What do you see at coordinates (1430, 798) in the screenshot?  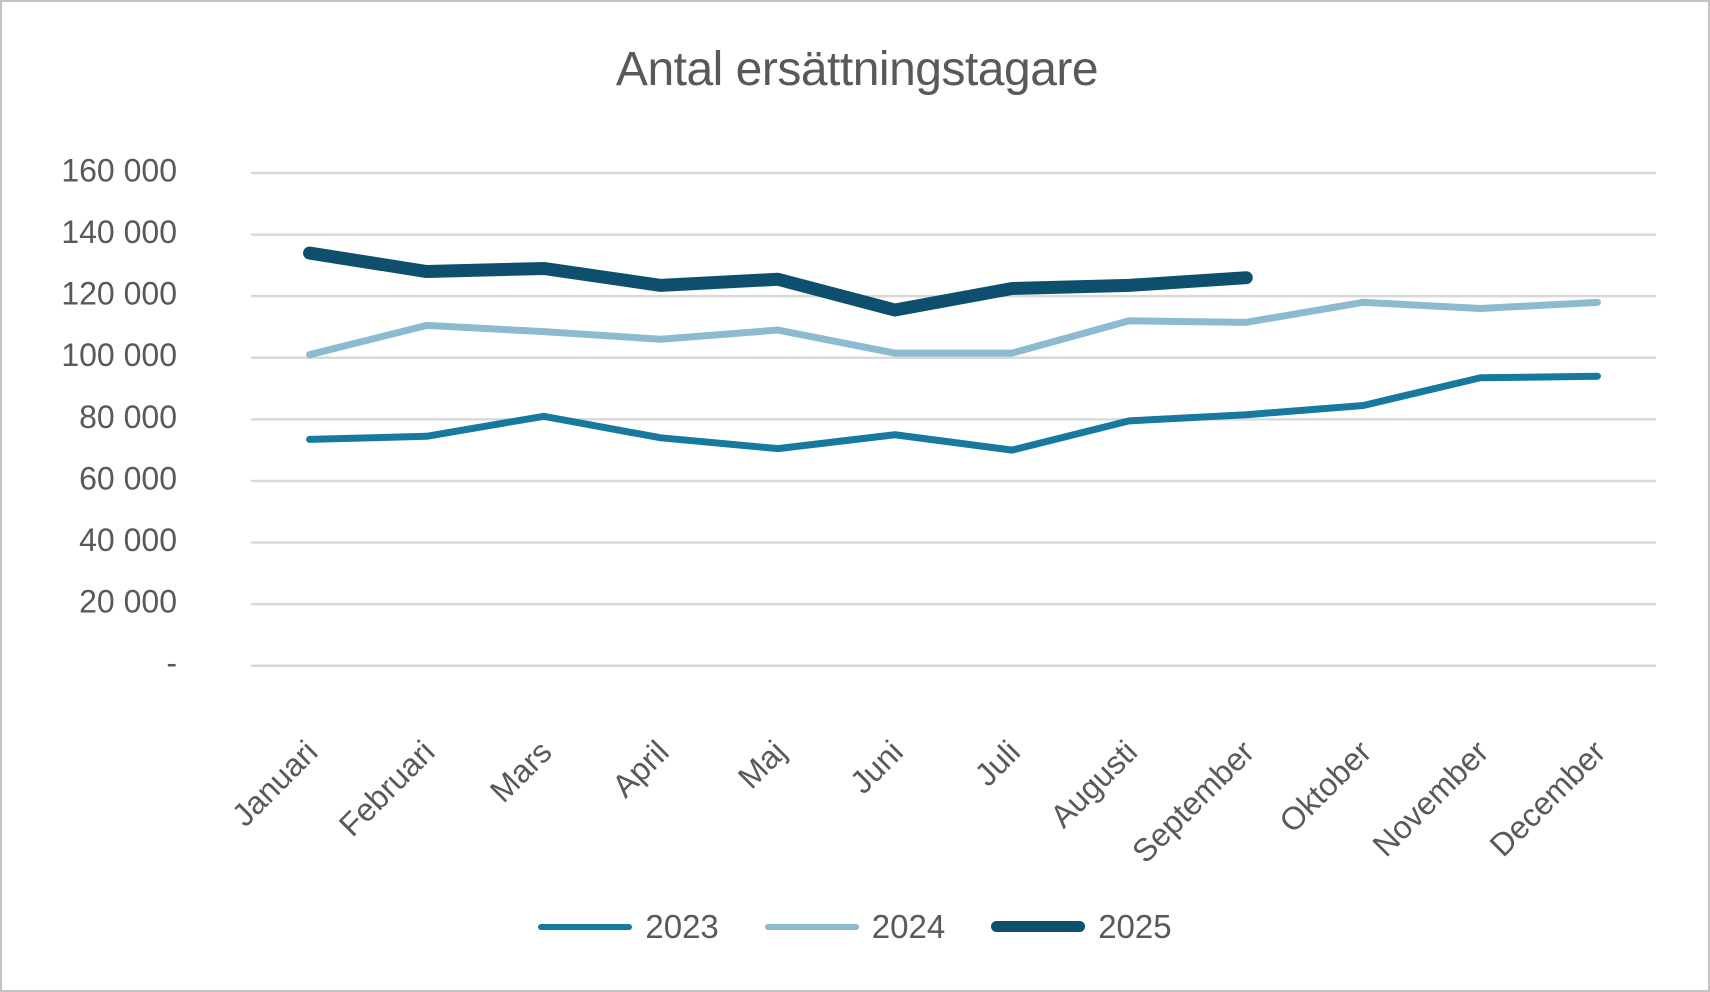 I see `x-axis-label: November` at bounding box center [1430, 798].